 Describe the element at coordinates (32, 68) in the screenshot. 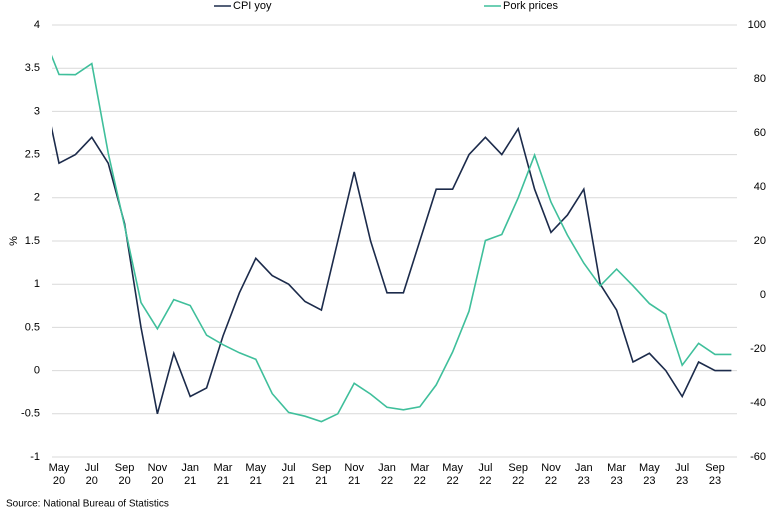

I see `y-tick-label: 3.5` at that location.